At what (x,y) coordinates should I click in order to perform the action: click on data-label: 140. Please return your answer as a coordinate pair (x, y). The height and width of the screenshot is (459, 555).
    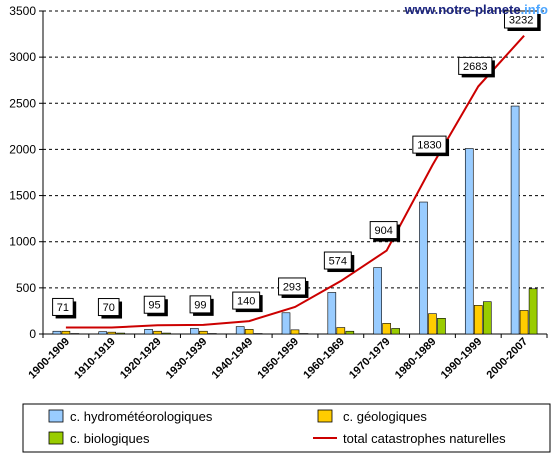
    Looking at the image, I should click on (246, 302).